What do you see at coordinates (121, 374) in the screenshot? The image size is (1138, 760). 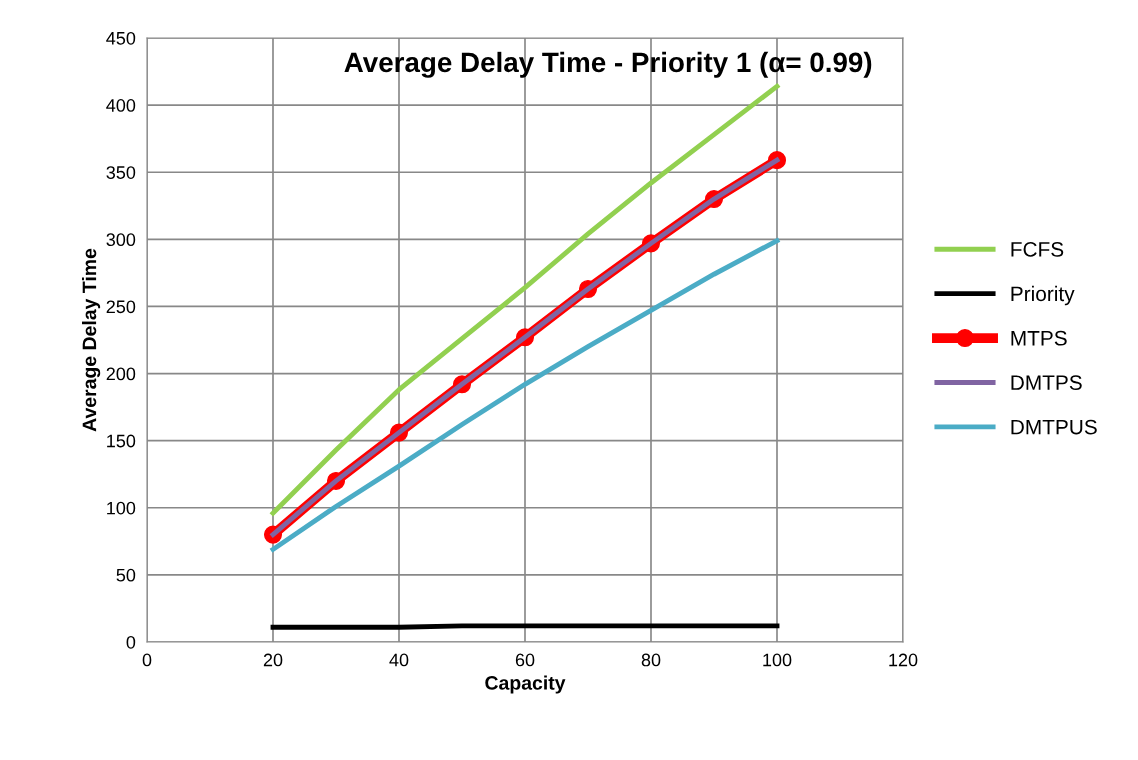 I see `y-tick-label: 200` at bounding box center [121, 374].